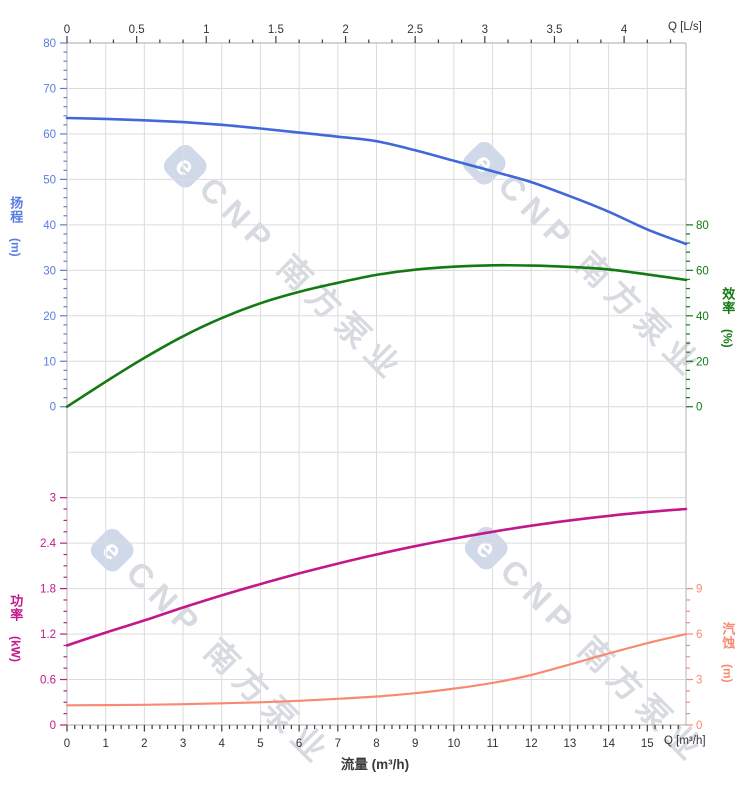 Image resolution: width=752 pixels, height=797 pixels. What do you see at coordinates (554, 30) in the screenshot?
I see `top-axis-tick-label: 3.5` at bounding box center [554, 30].